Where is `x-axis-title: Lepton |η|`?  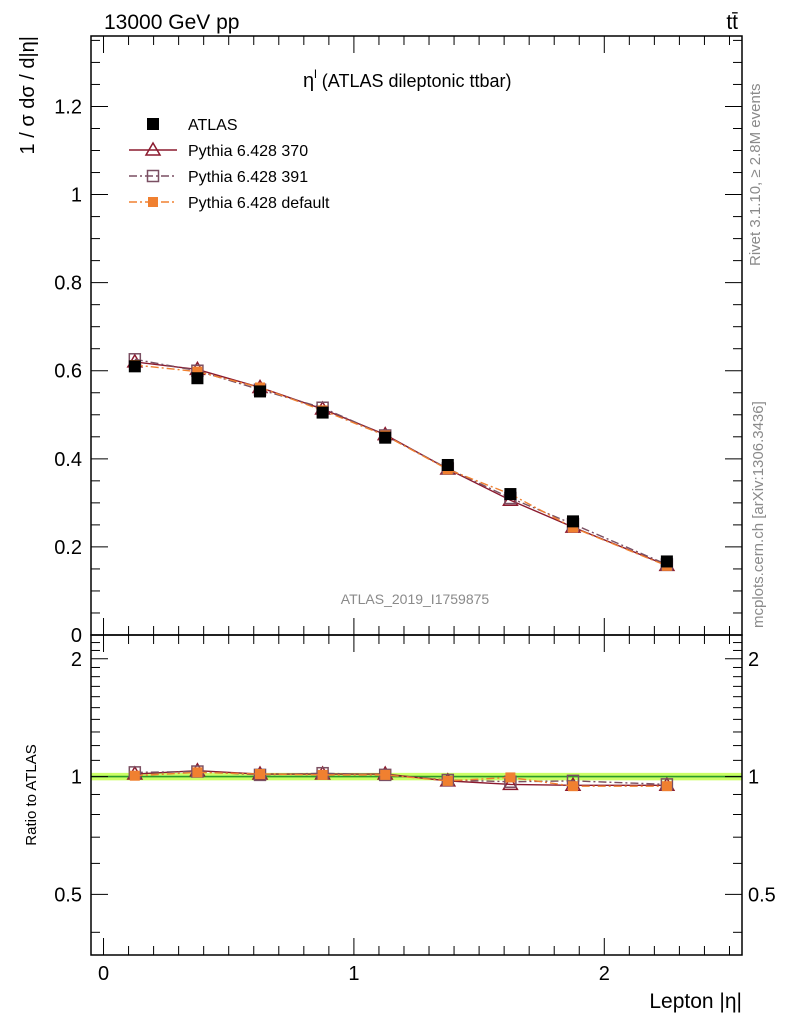 x-axis-title: Lepton |η| is located at coordinates (695, 1001).